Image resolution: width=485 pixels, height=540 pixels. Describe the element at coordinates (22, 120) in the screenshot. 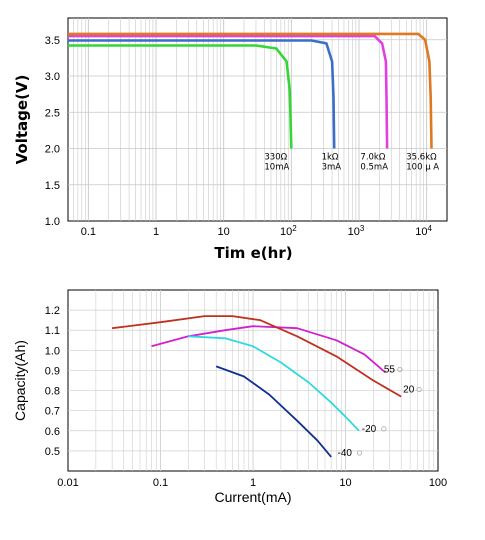

I see `y-axis-title: Voltage(V)` at that location.